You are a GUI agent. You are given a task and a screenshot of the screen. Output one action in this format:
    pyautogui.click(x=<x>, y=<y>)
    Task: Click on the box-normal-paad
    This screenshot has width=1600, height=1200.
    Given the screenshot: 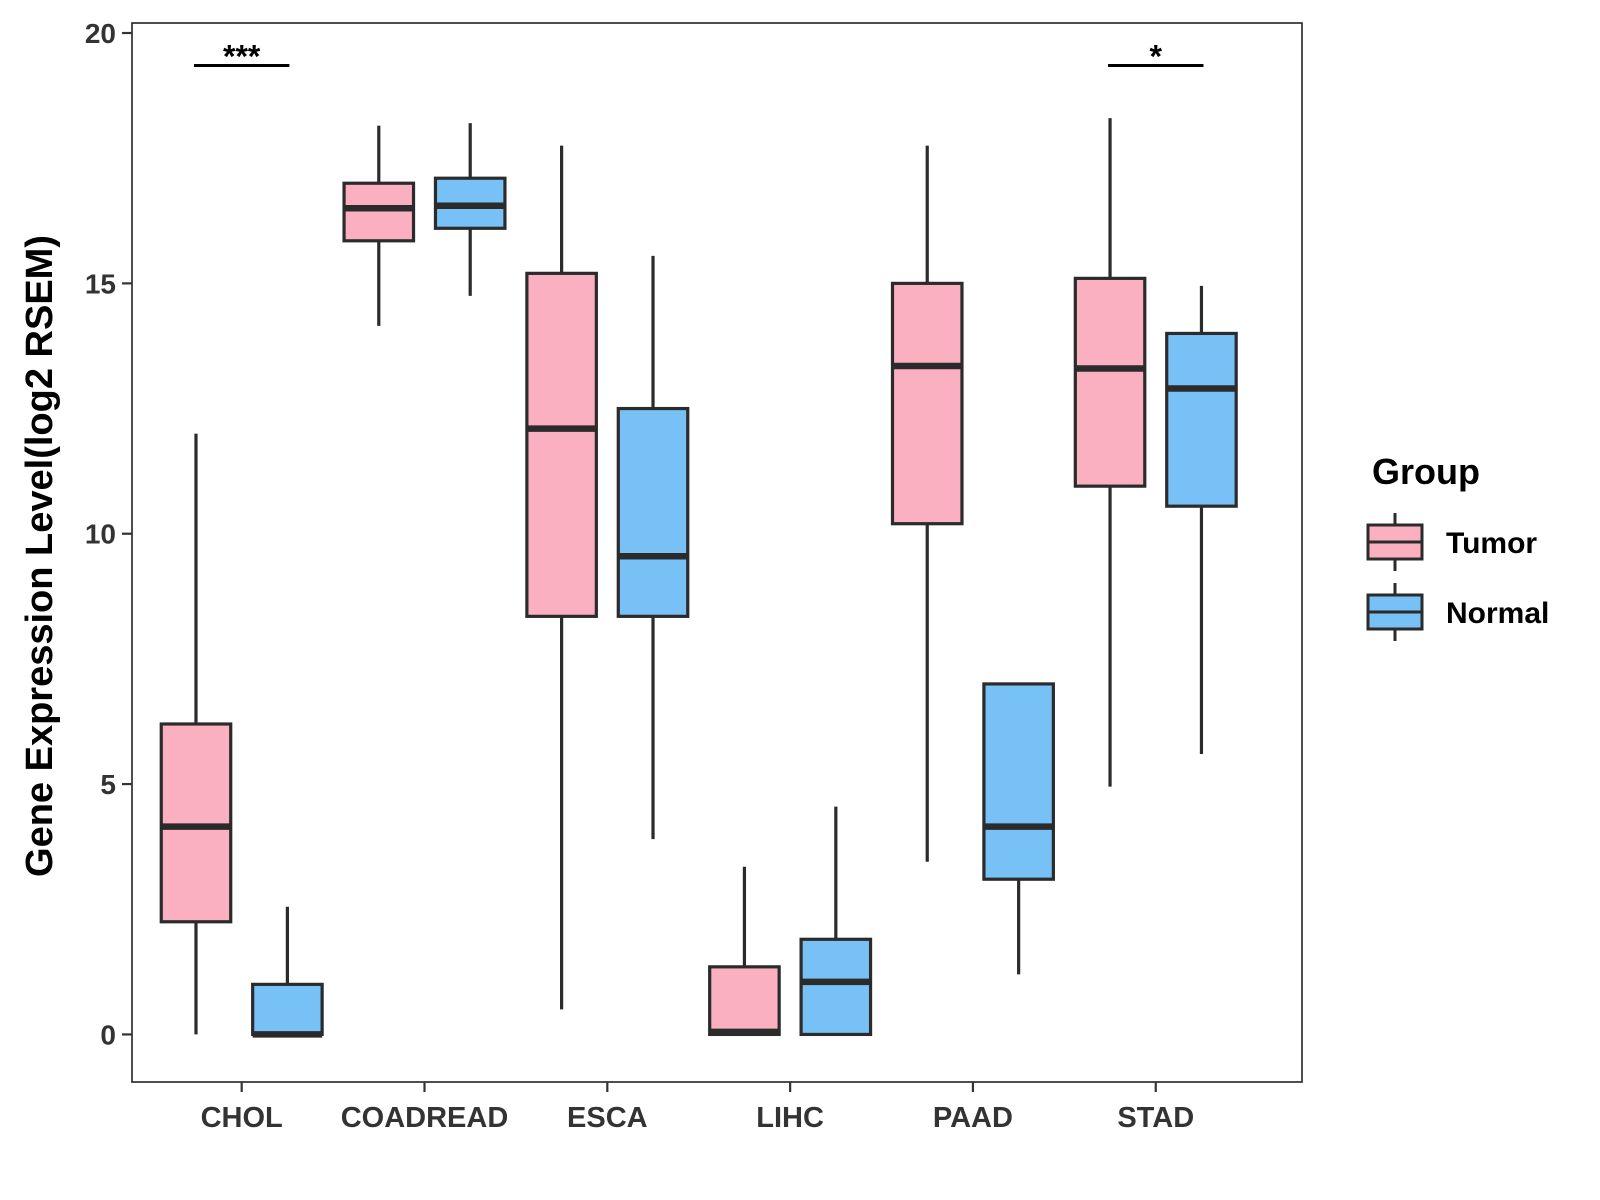 What is the action you would take?
    pyautogui.click(x=1018, y=828)
    